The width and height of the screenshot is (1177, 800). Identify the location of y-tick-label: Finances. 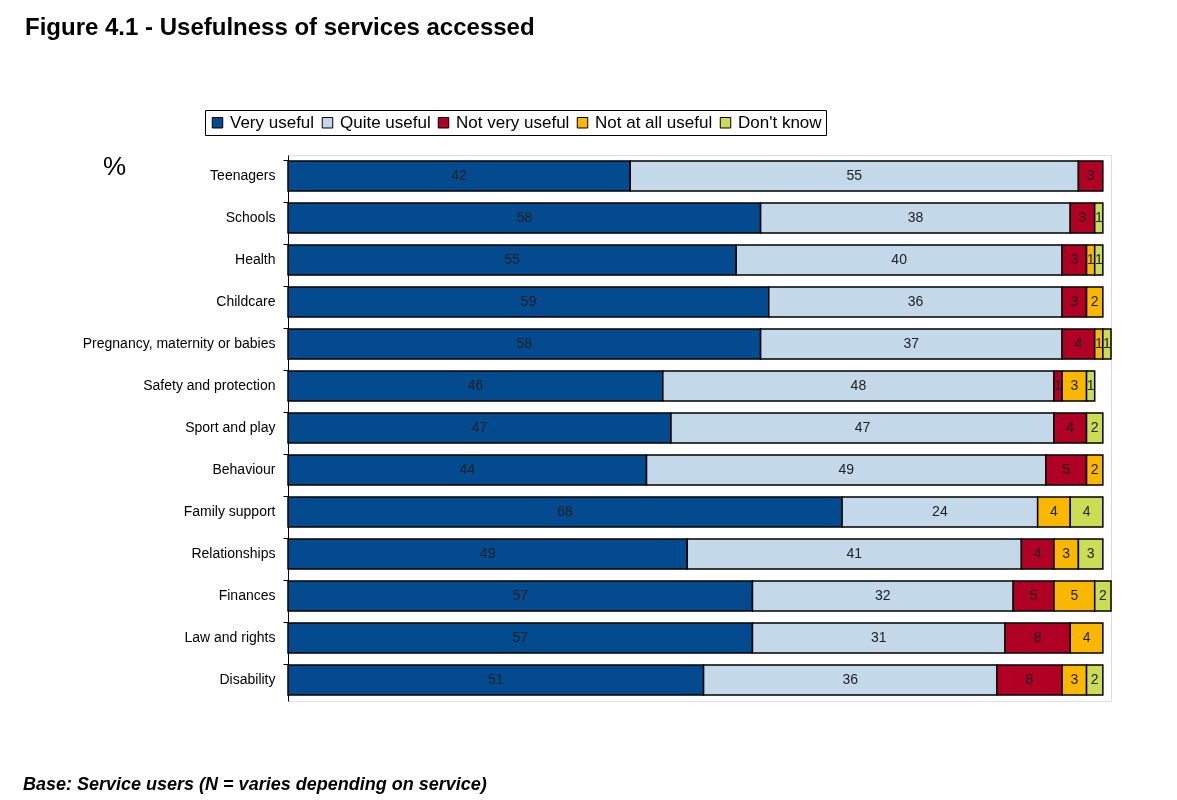
(247, 595).